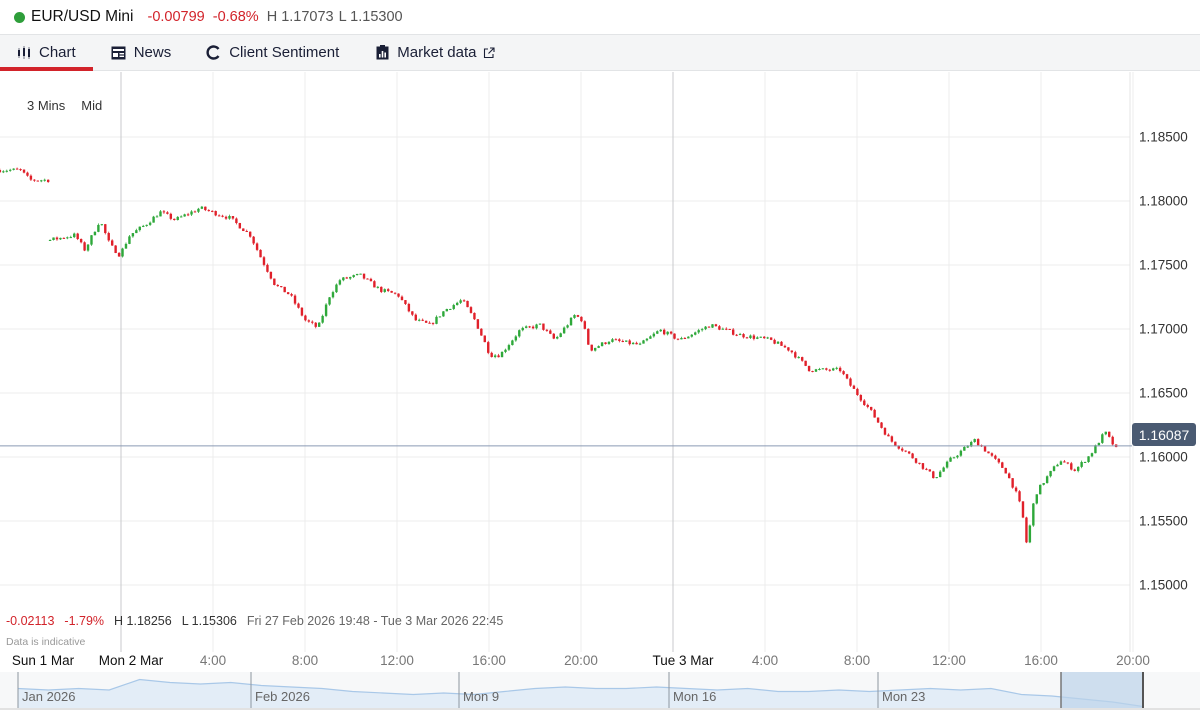  What do you see at coordinates (1163, 201) in the screenshot?
I see `price-tick-label: 1.18000` at bounding box center [1163, 201].